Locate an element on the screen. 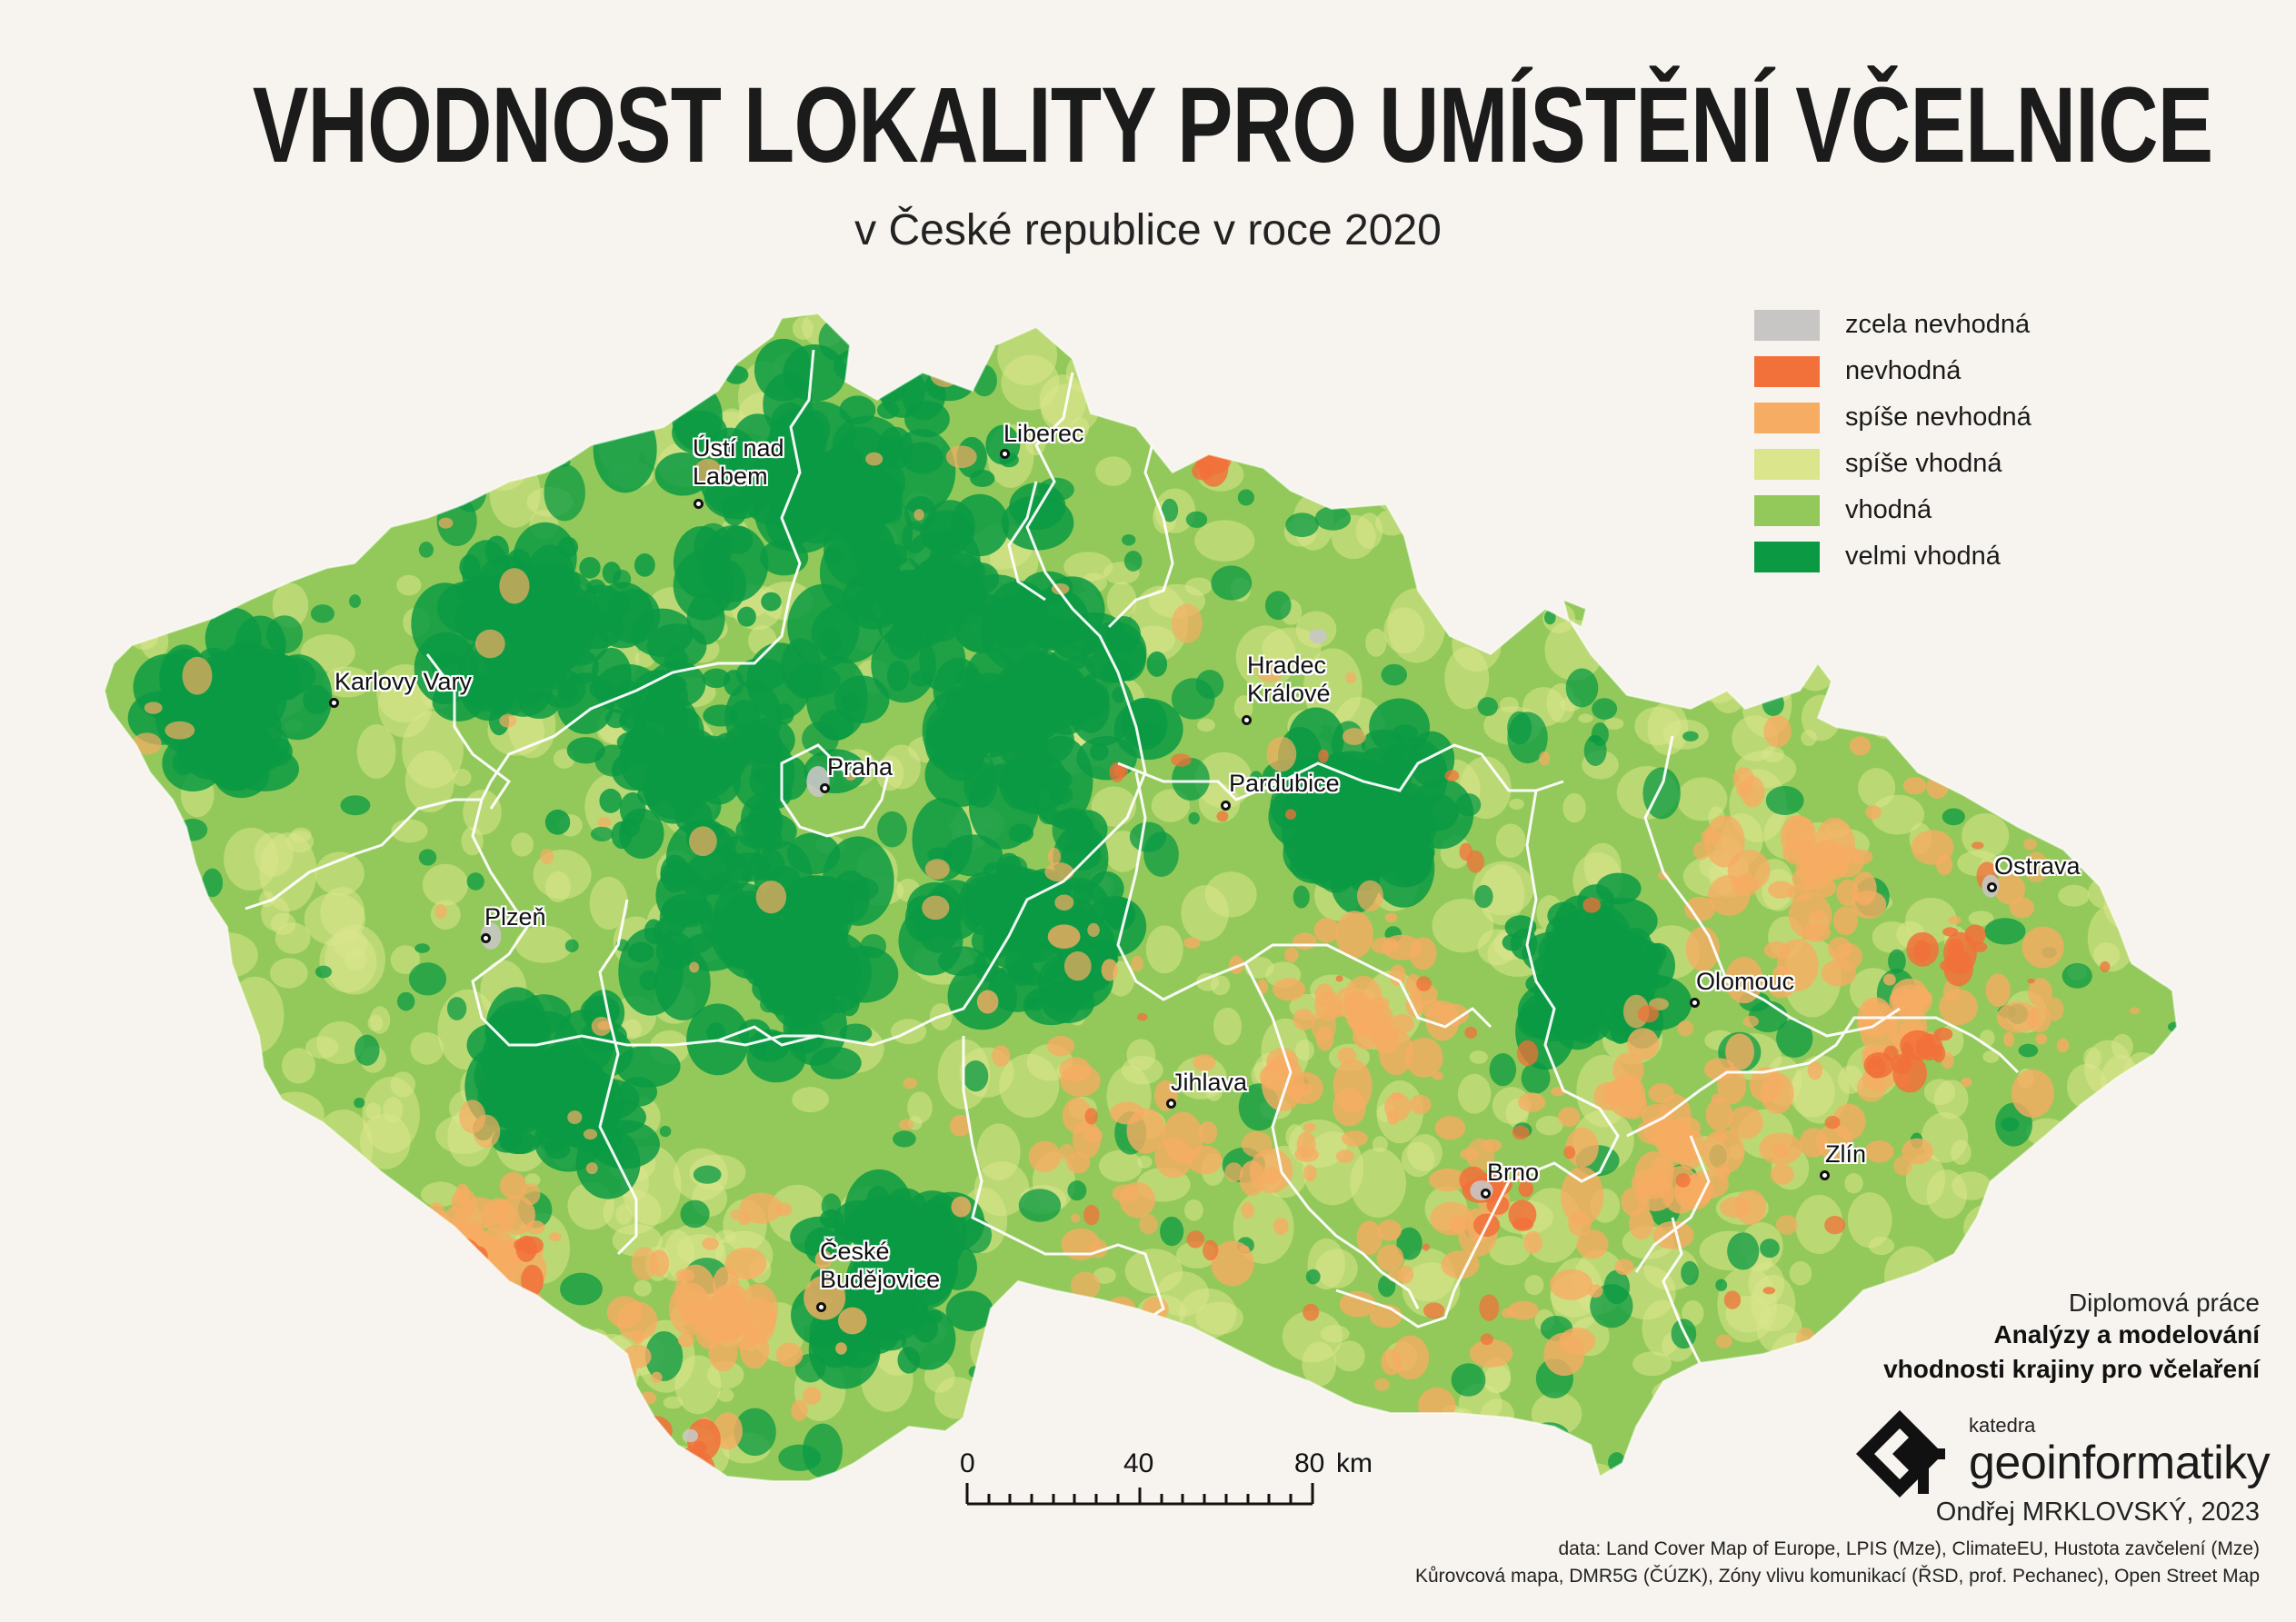 Image resolution: width=2296 pixels, height=1622 pixels. city-dot-olomouc is located at coordinates (1695, 1003).